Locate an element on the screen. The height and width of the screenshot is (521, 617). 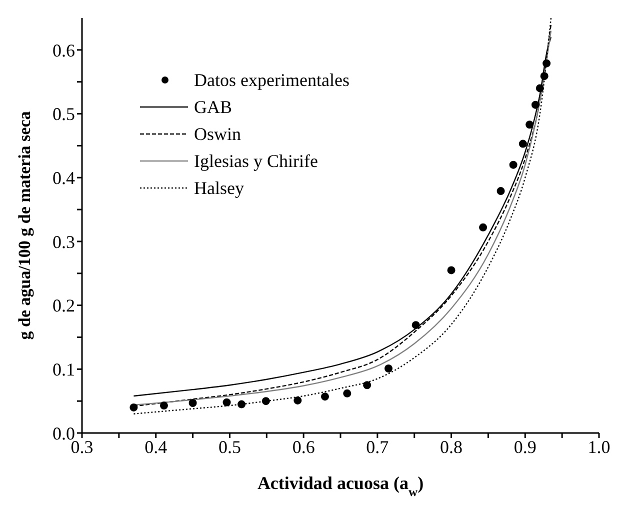
legend-label: Datos experimentales is located at coordinates (272, 80).